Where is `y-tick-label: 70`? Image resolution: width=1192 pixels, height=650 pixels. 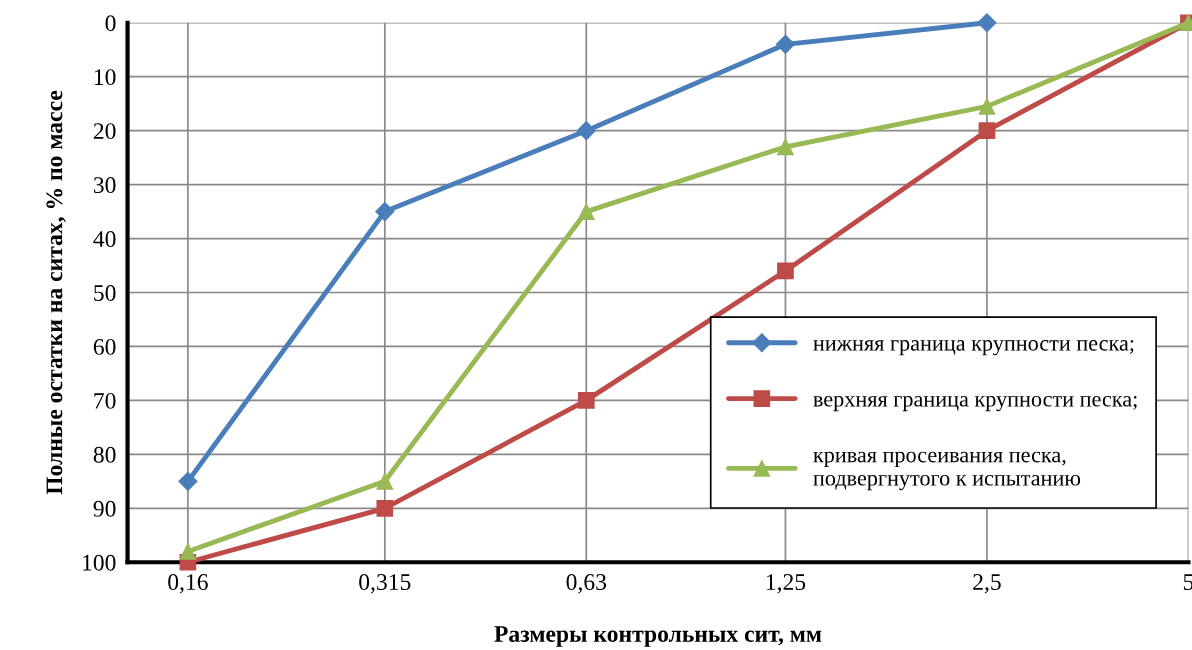 y-tick-label: 70 is located at coordinates (105, 400).